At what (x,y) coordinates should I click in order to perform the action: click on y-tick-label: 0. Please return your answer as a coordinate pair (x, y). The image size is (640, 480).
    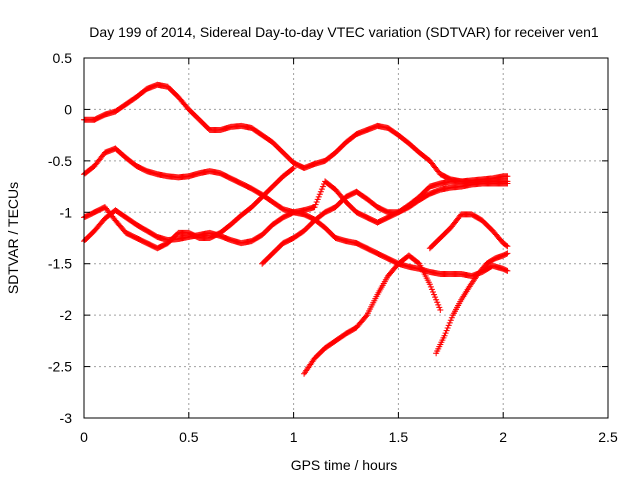
    Looking at the image, I should click on (68, 109).